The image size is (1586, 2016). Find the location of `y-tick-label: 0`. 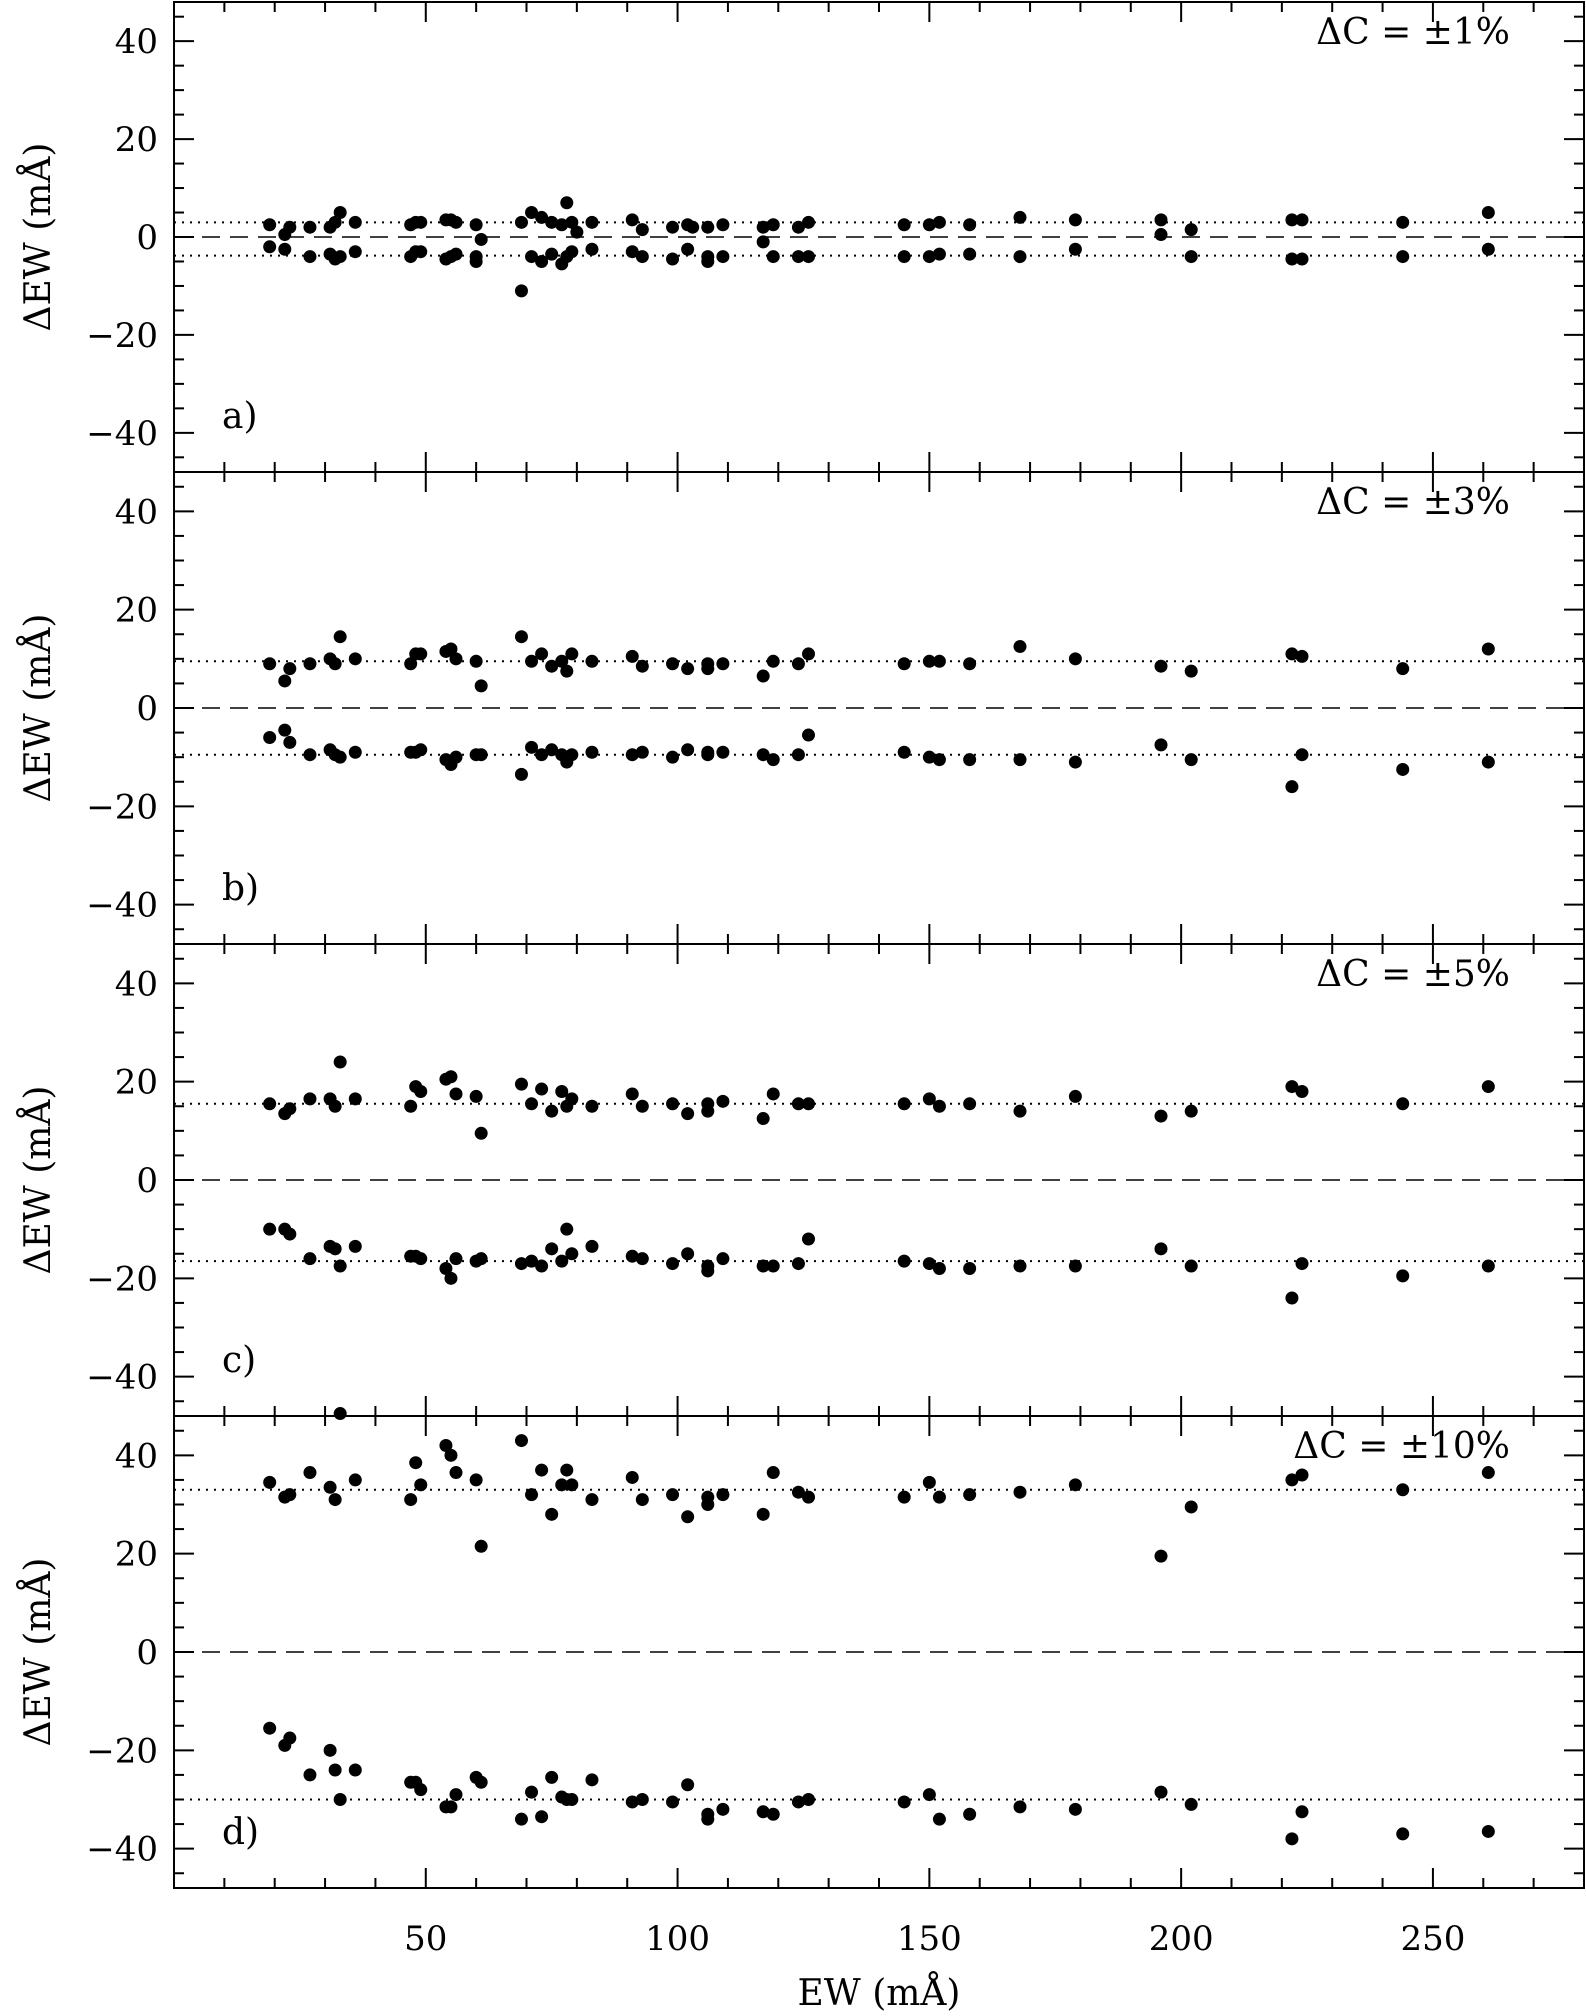

y-tick-label: 0 is located at coordinates (147, 1181).